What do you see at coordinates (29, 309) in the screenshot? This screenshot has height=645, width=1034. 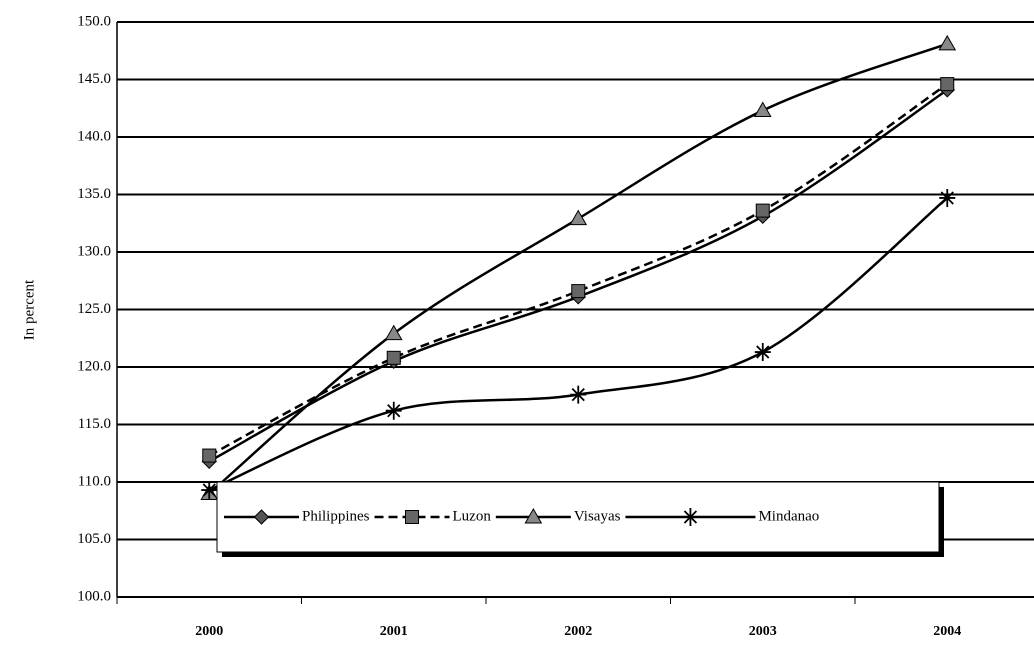 I see `y-axis-label: In percent` at bounding box center [29, 309].